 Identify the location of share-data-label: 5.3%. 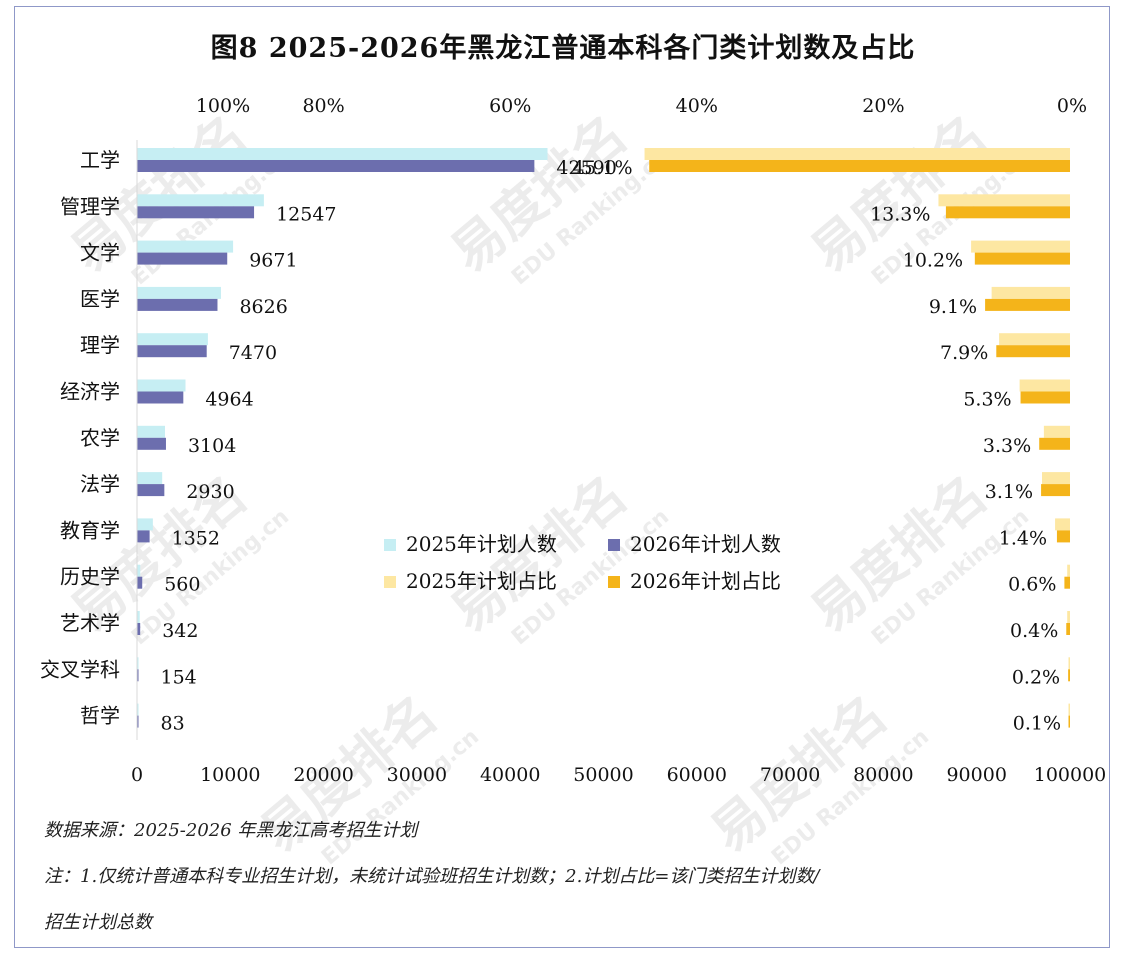
(987, 400).